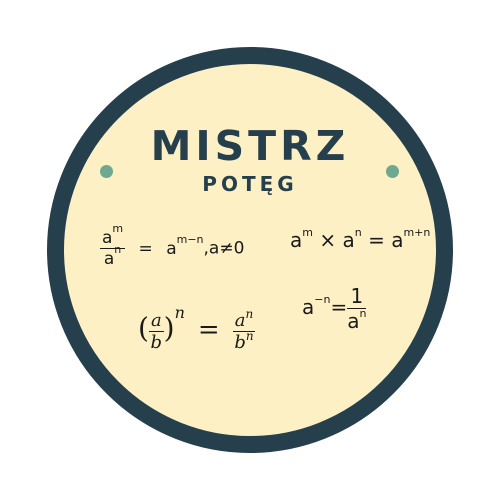 This screenshot has width=500, height=500. Describe the element at coordinates (113, 235) in the screenshot. I see `division-numerator: am` at that location.